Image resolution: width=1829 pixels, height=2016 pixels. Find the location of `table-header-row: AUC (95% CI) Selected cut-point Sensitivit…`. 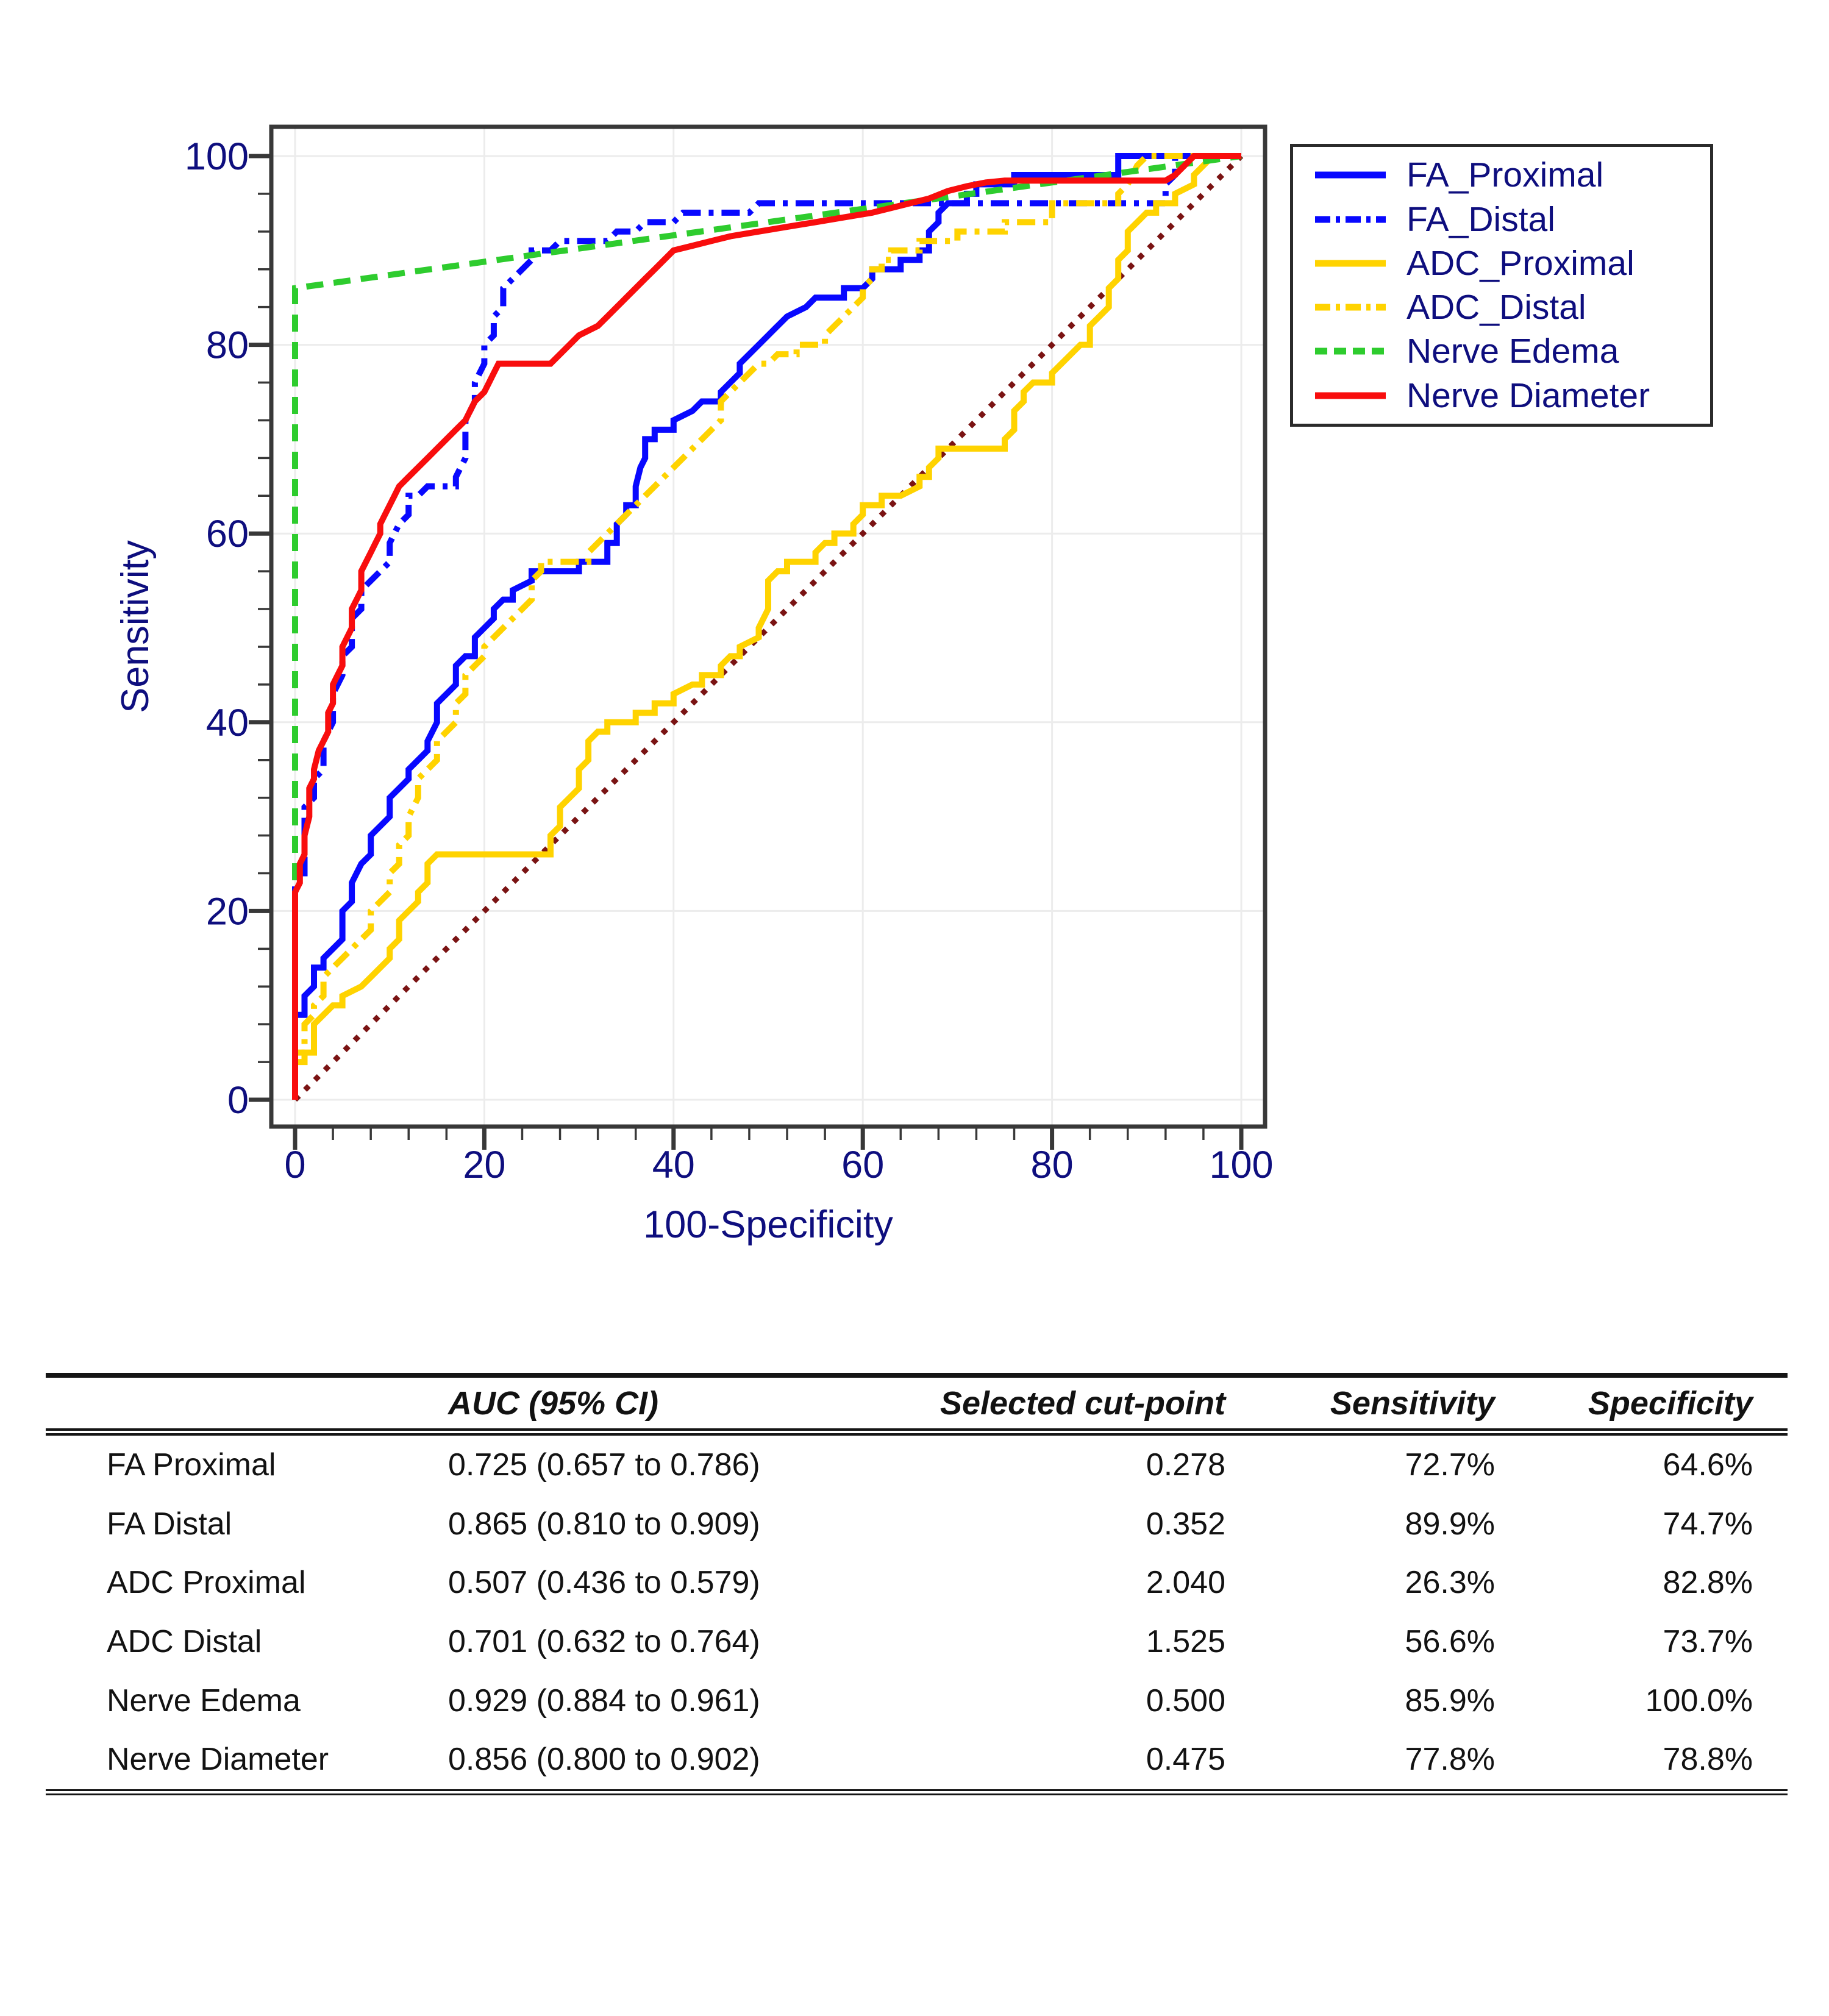

table-header-row: AUC (95% CI) Selected cut-point Sensitivit… is located at coordinates (917, 1407).